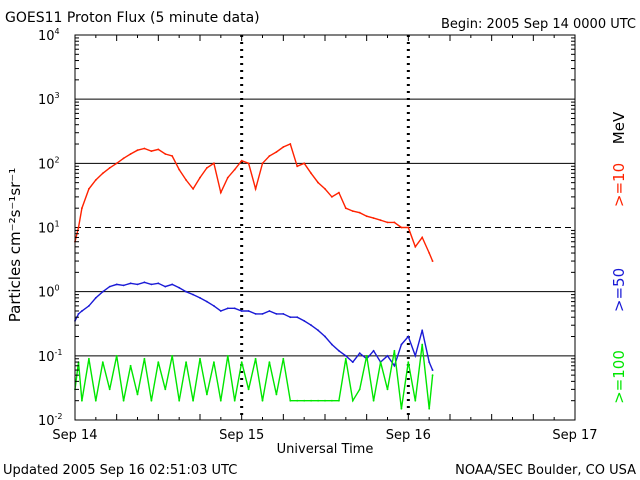 The width and height of the screenshot is (640, 480). Describe the element at coordinates (619, 257) in the screenshot. I see `legend: >=10 MeV >=50 >=100` at that location.